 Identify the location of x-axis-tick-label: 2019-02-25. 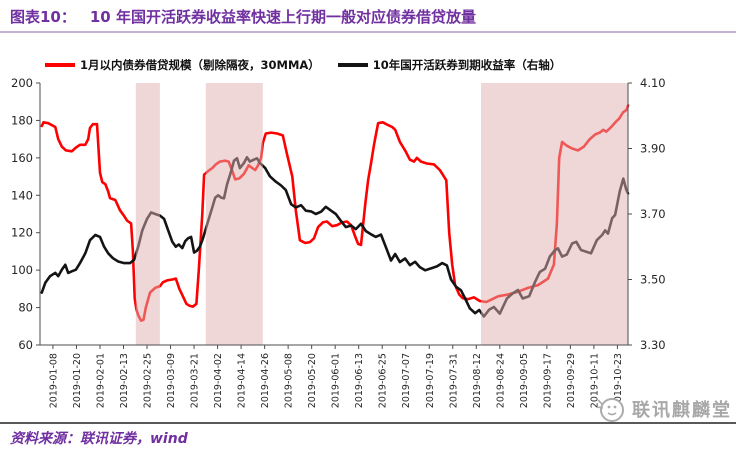
(148, 380).